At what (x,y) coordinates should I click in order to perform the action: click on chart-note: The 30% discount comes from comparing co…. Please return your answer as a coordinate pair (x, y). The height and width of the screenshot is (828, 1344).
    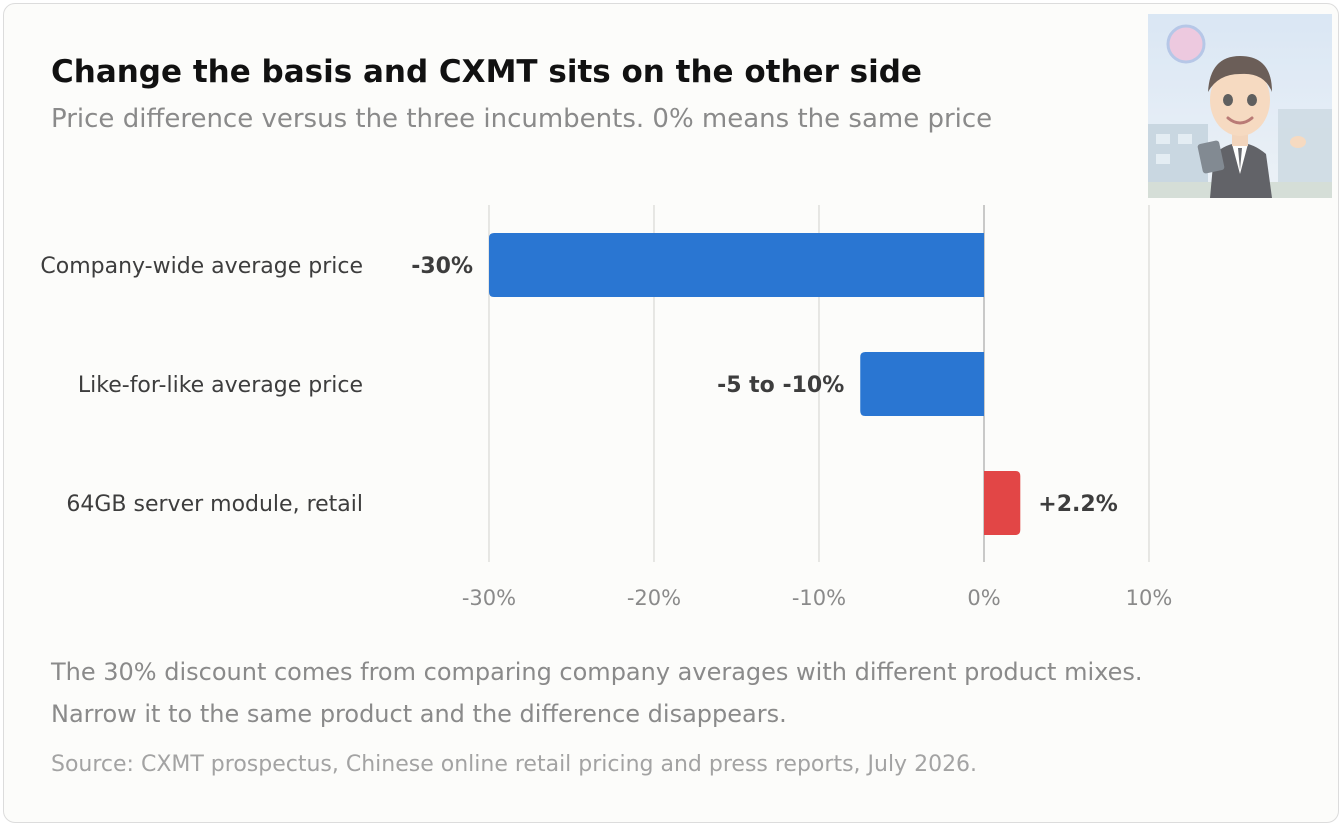
    Looking at the image, I should click on (597, 693).